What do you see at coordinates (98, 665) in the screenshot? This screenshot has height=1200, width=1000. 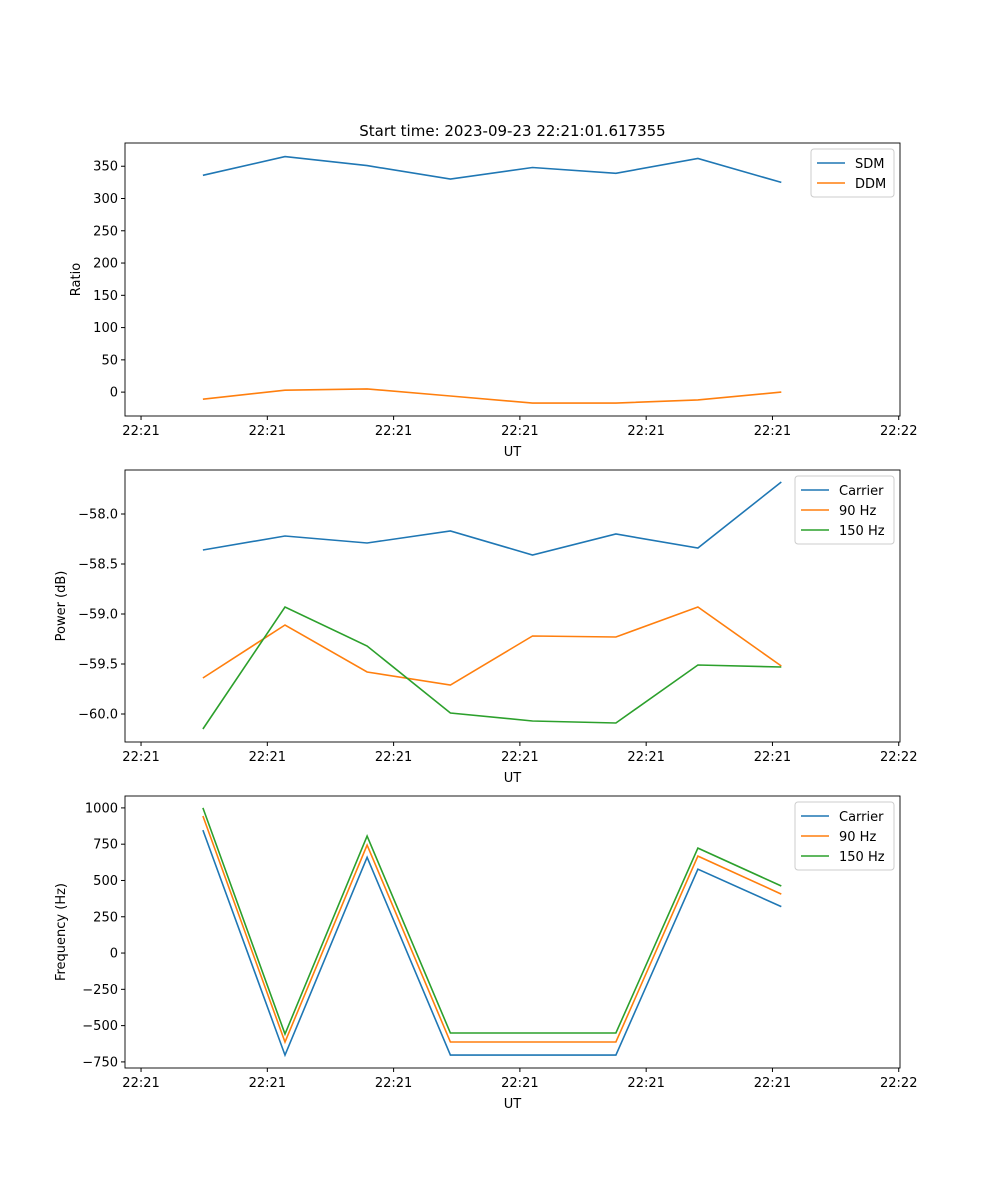 I see `y-tick-label: −59.5` at bounding box center [98, 665].